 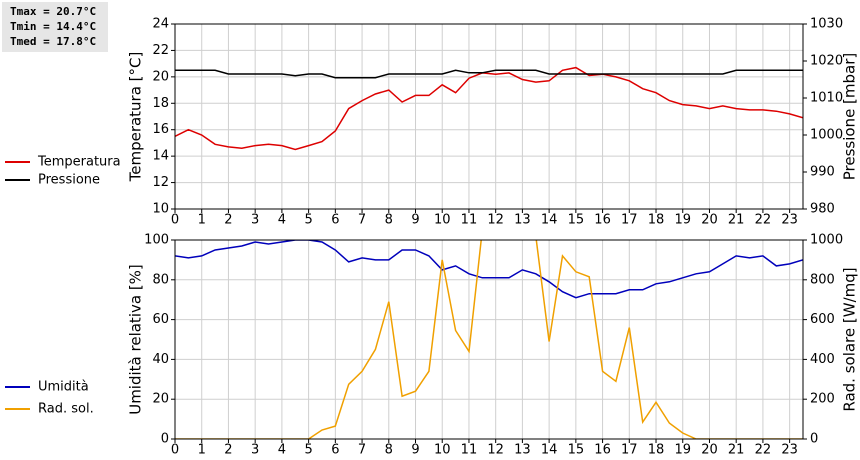 What do you see at coordinates (850, 339) in the screenshot?
I see `y2-axis-title: Rad. solare [W/mq]` at bounding box center [850, 339].